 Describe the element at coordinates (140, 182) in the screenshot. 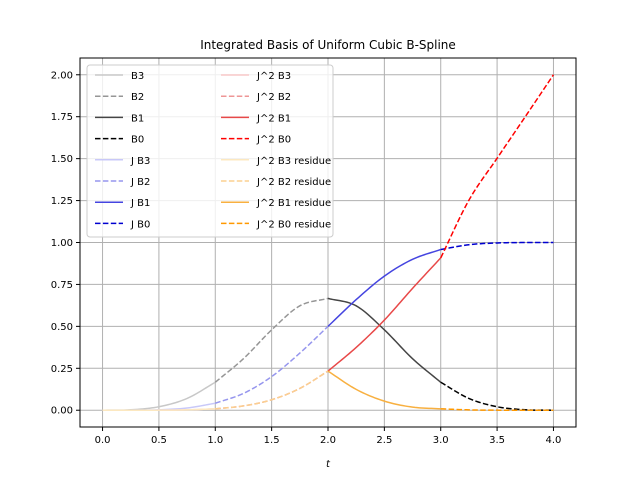

I see `legend-label: J B2` at that location.